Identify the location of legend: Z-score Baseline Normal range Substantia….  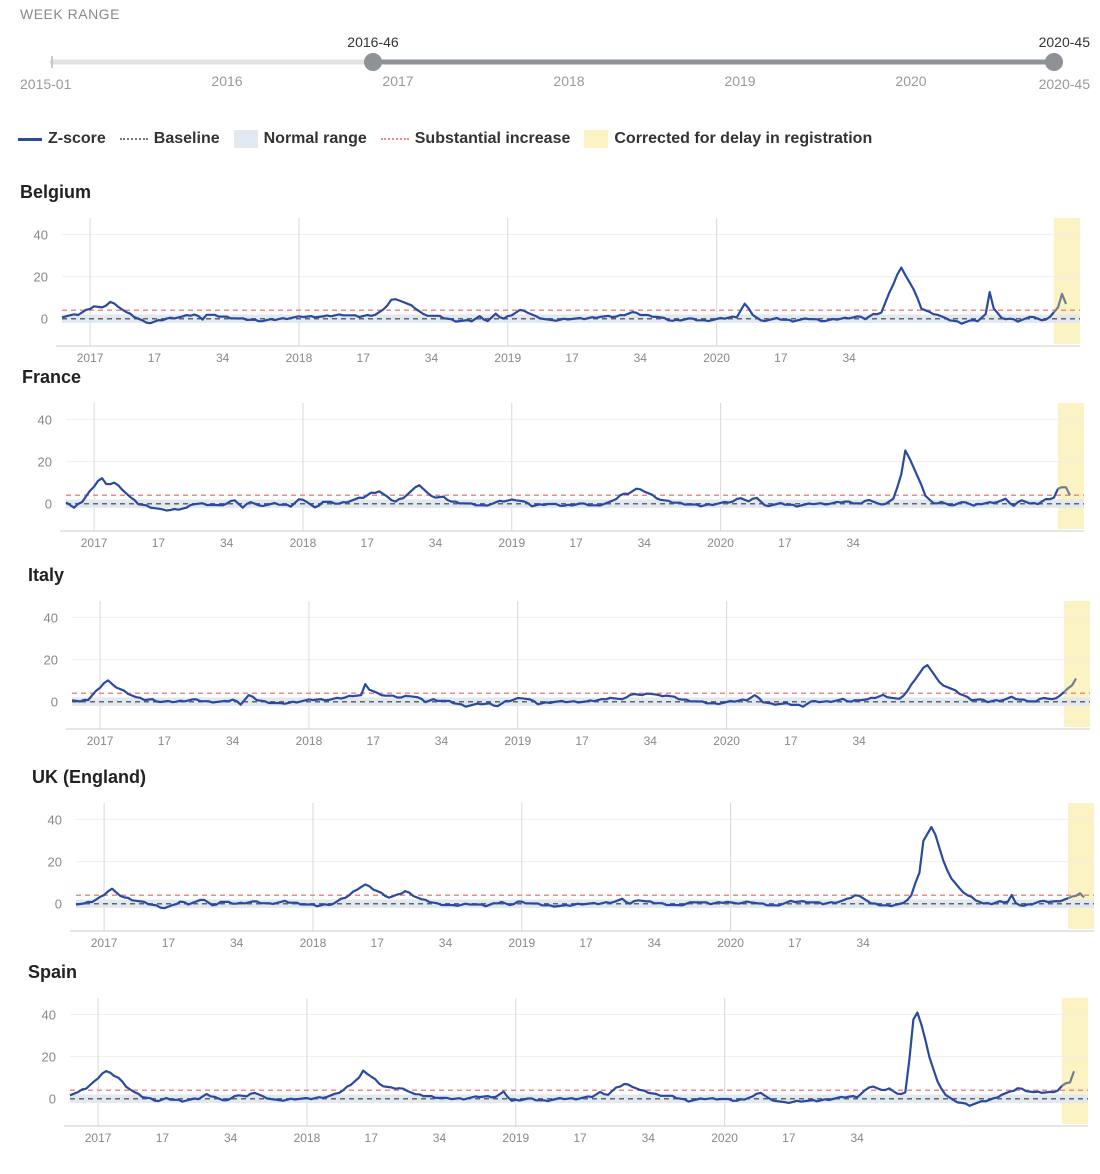
(452, 139).